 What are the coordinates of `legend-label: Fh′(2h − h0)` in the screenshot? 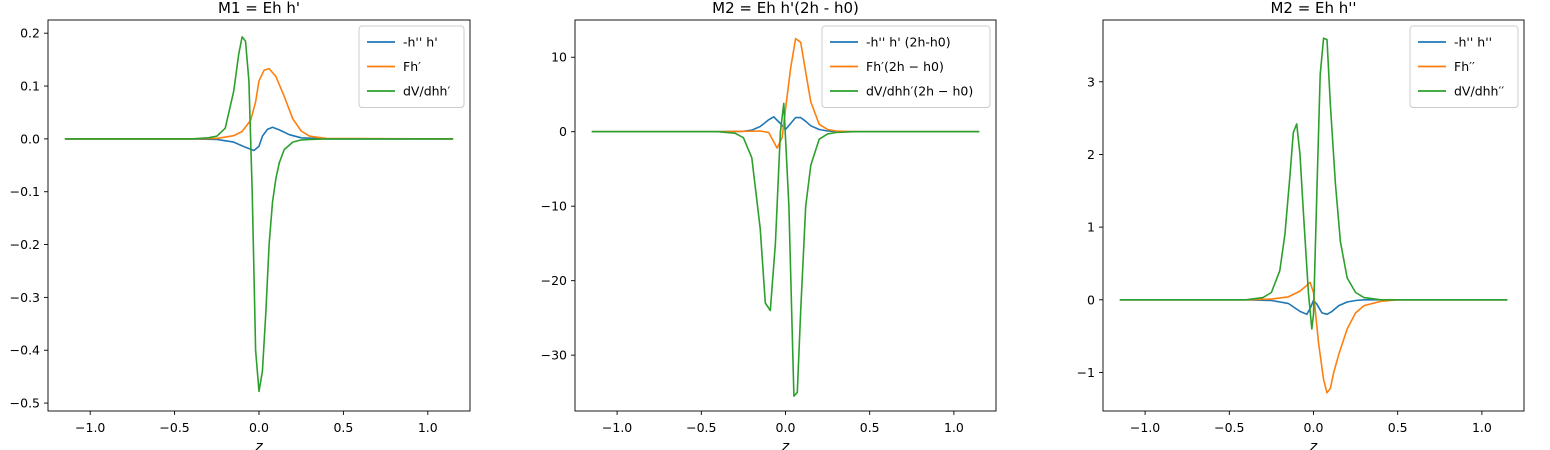 It's located at (905, 66).